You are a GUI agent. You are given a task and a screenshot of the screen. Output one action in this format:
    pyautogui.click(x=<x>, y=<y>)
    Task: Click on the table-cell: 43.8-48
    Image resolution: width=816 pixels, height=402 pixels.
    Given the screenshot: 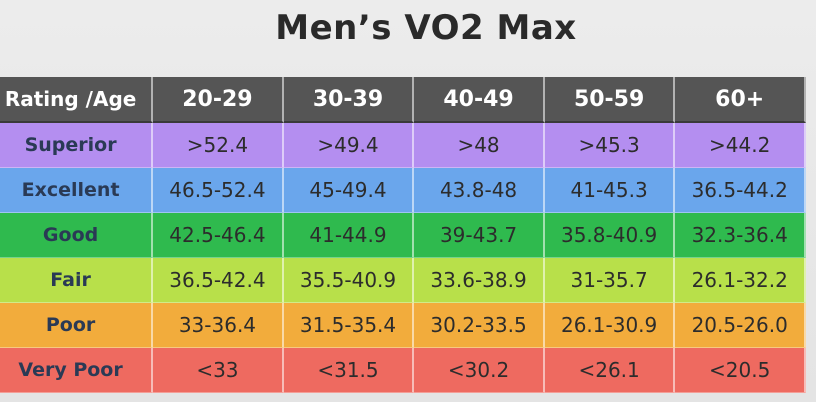 What is the action you would take?
    pyautogui.click(x=479, y=190)
    